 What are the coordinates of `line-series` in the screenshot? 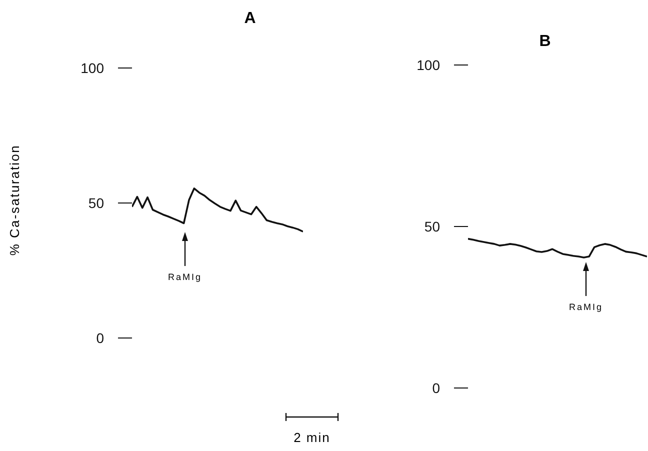 It's located at (557, 248).